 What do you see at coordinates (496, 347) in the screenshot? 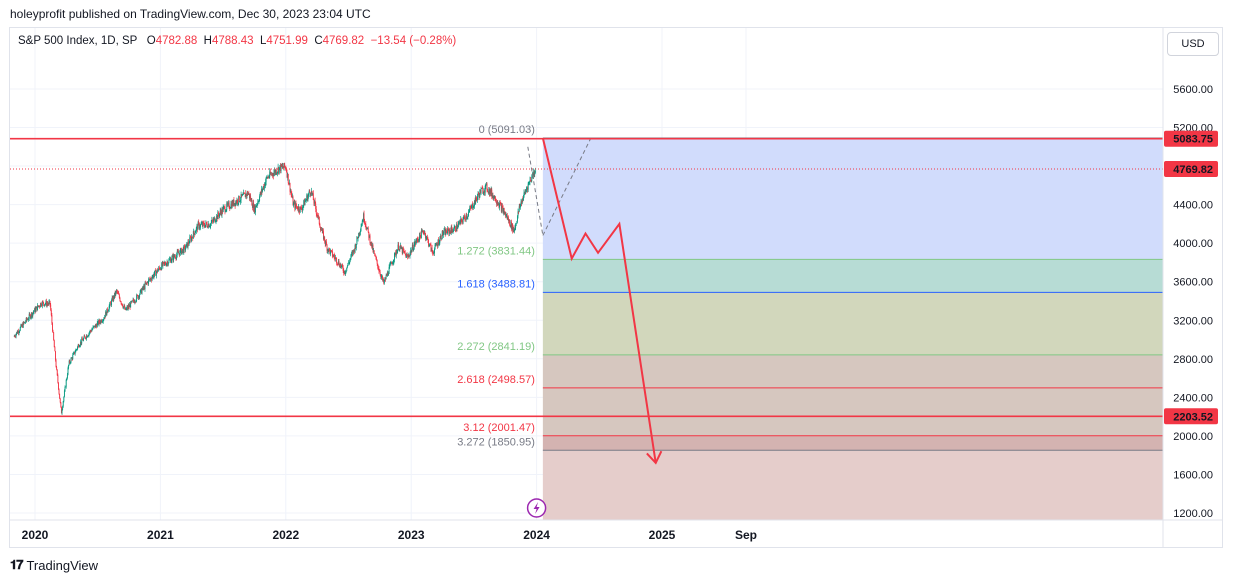
I see `fib-level-label: 2.272 (2841.19)` at bounding box center [496, 347].